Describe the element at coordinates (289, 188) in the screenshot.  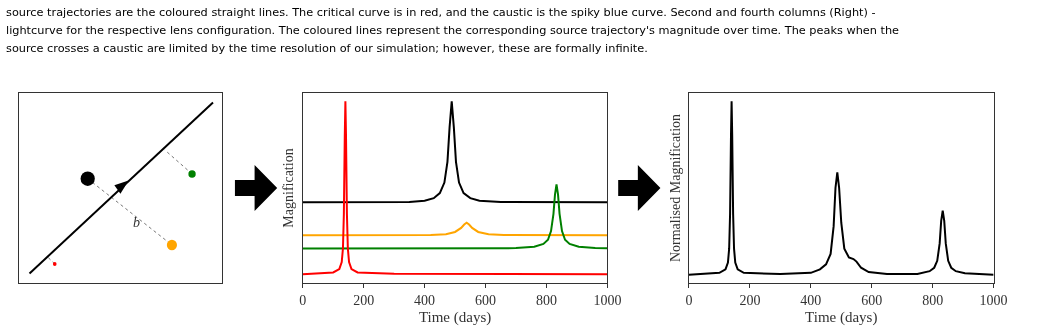
I see `y-axis-title: Magnification` at that location.